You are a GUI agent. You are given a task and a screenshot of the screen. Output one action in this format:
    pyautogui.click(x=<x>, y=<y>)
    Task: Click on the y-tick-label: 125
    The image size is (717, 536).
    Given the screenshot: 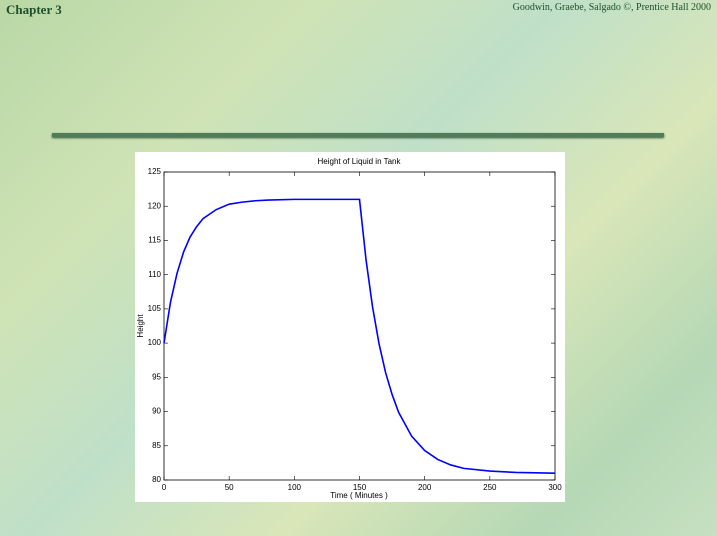 What is the action you would take?
    pyautogui.click(x=155, y=171)
    